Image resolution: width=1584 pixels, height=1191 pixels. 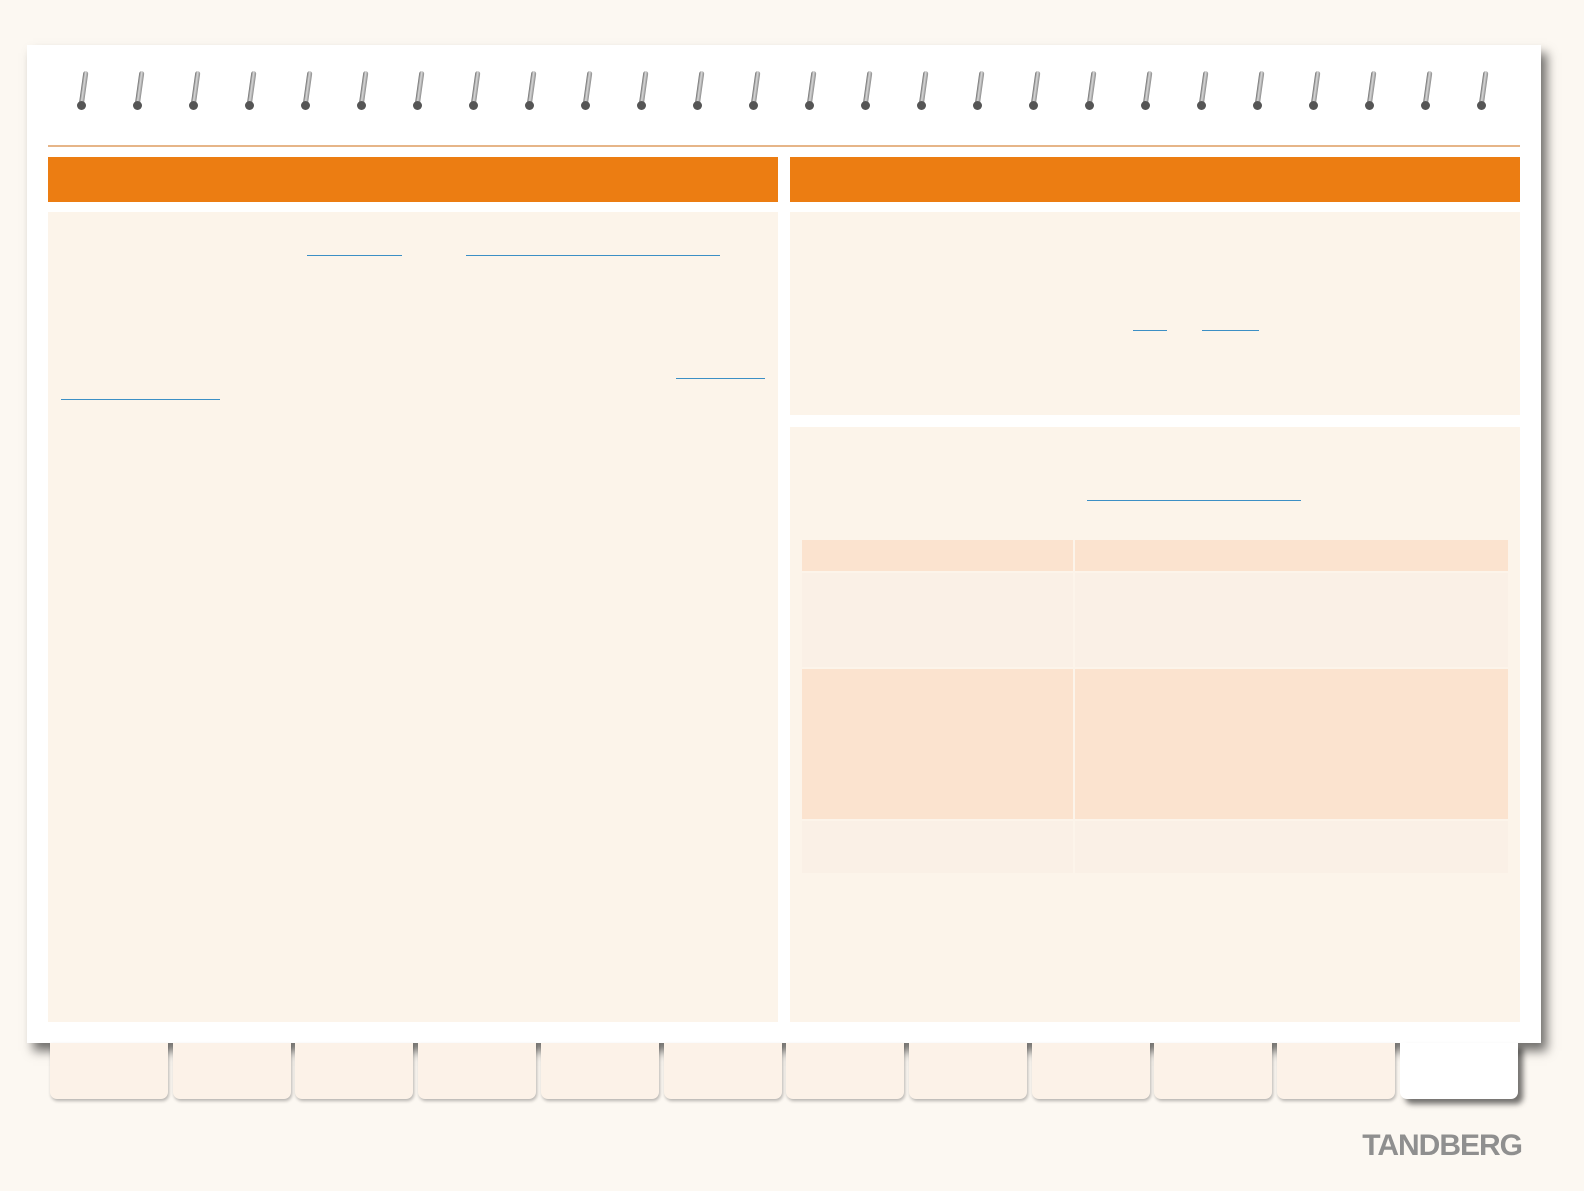 I want to click on right-top-panel, so click(x=1155, y=313).